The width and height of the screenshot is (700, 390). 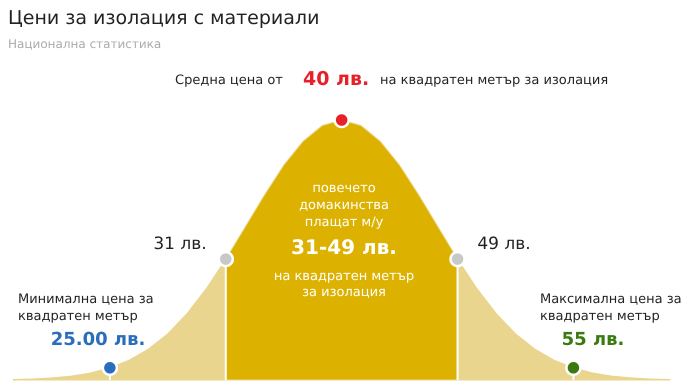 What do you see at coordinates (229, 80) in the screenshot?
I see `text: Средна цена от` at bounding box center [229, 80].